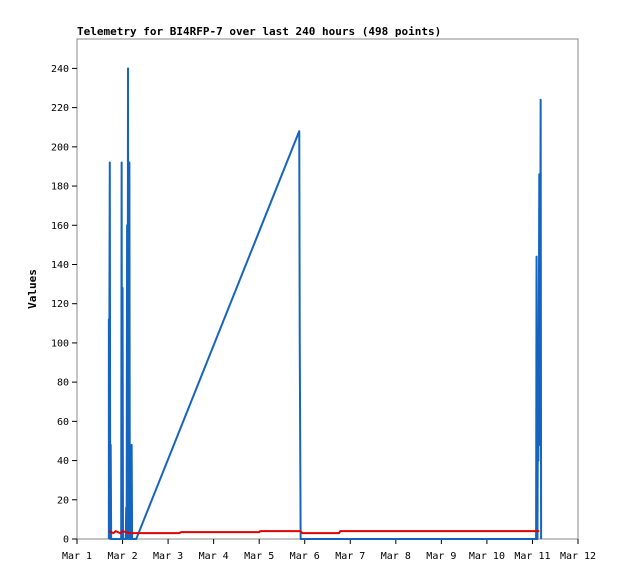 The image size is (618, 579). What do you see at coordinates (63, 383) in the screenshot?
I see `y-tick-label: 80` at bounding box center [63, 383].